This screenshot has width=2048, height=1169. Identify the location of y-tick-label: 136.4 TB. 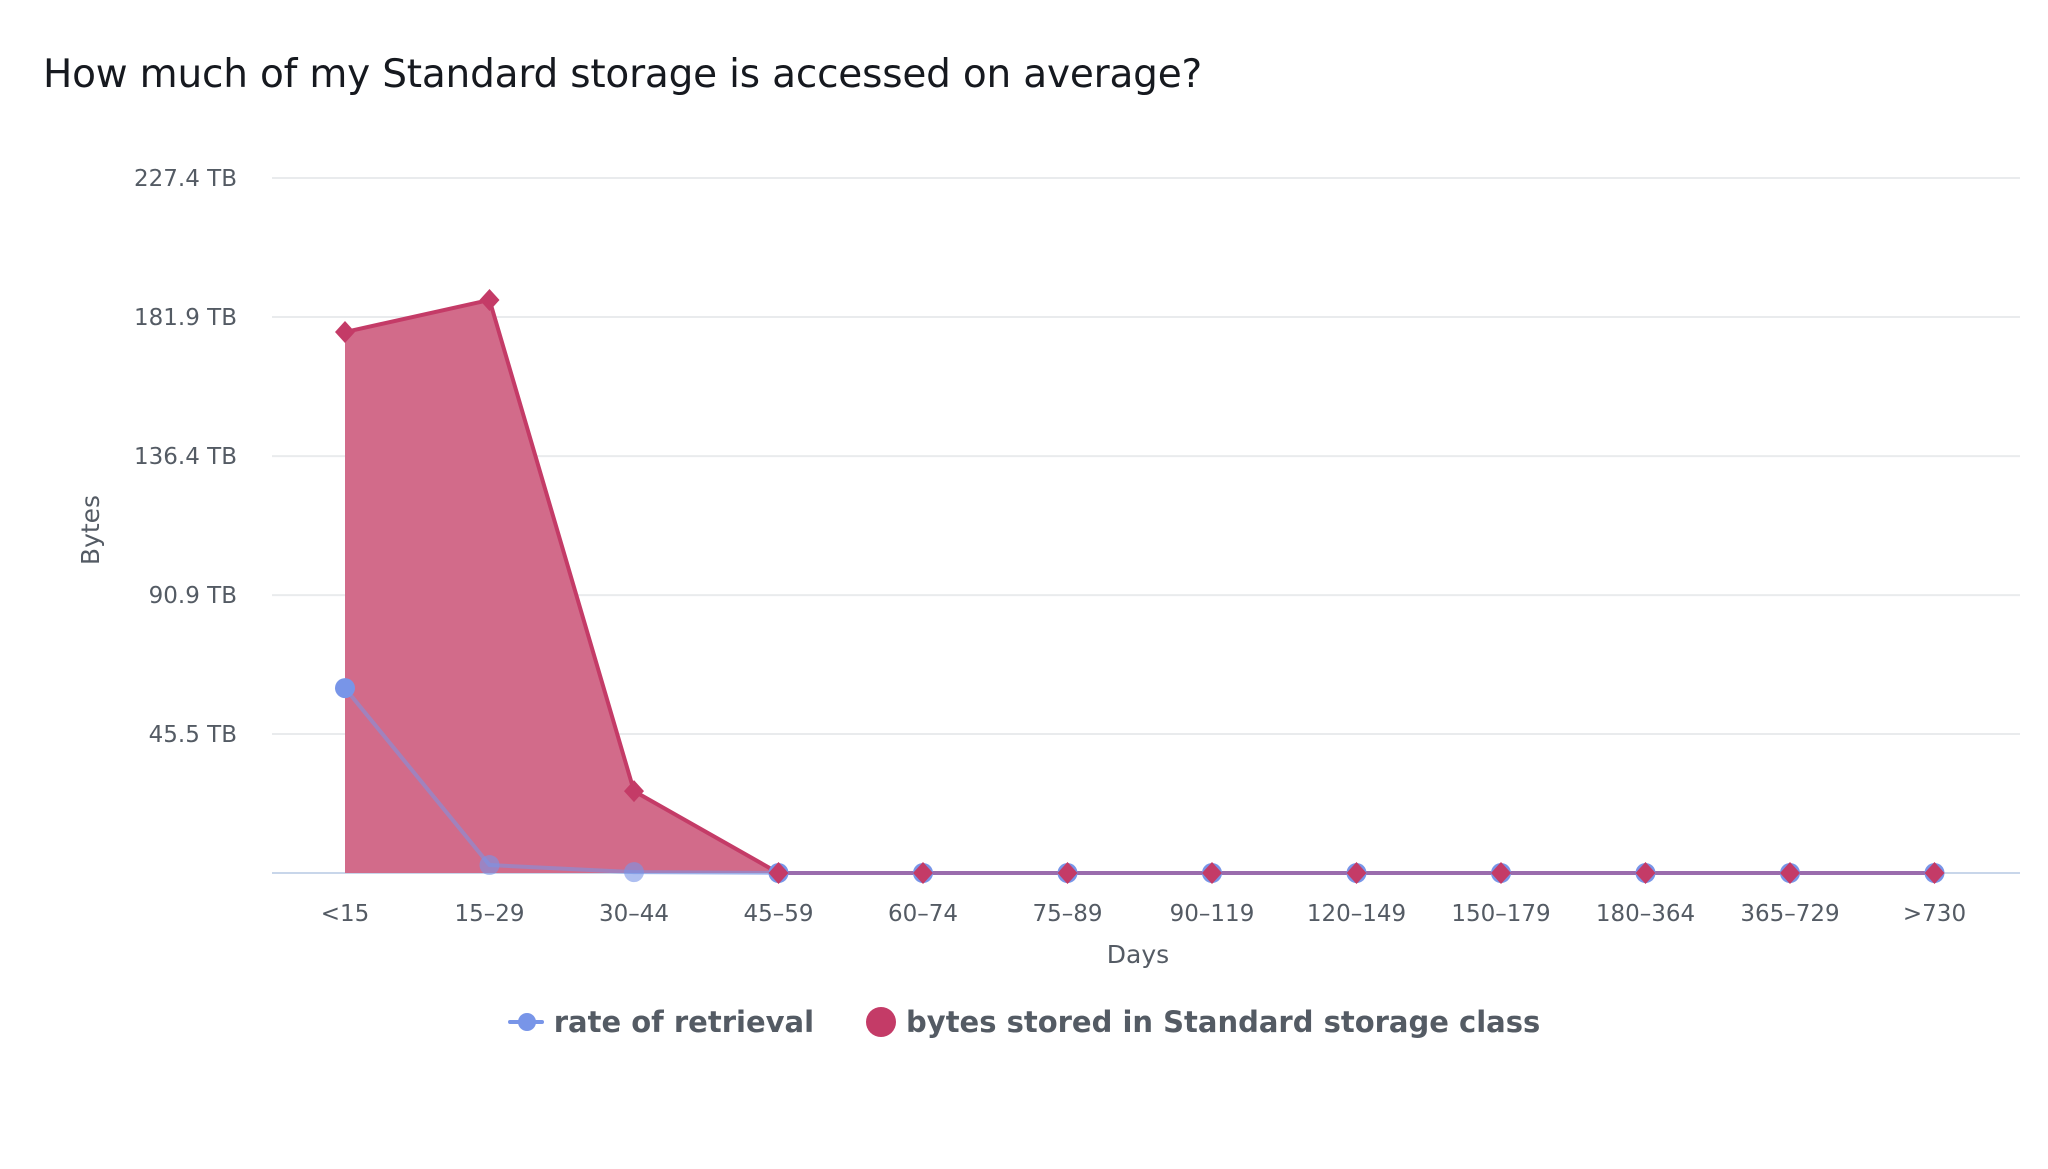
(185, 457).